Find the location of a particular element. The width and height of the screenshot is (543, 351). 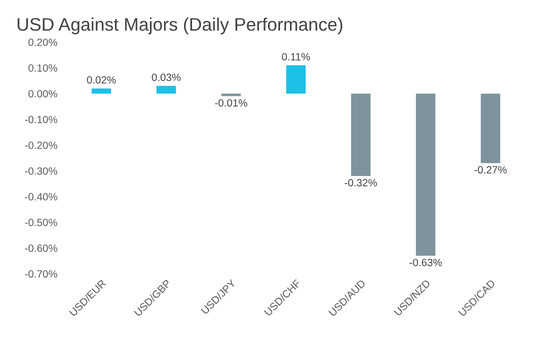

data-label: -0.27% is located at coordinates (490, 170).